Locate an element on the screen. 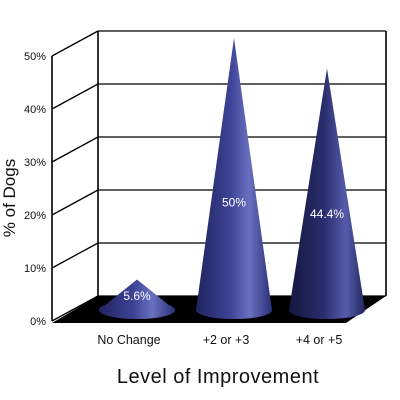 This screenshot has height=400, width=400. y-tick-label: 20% is located at coordinates (35, 216).